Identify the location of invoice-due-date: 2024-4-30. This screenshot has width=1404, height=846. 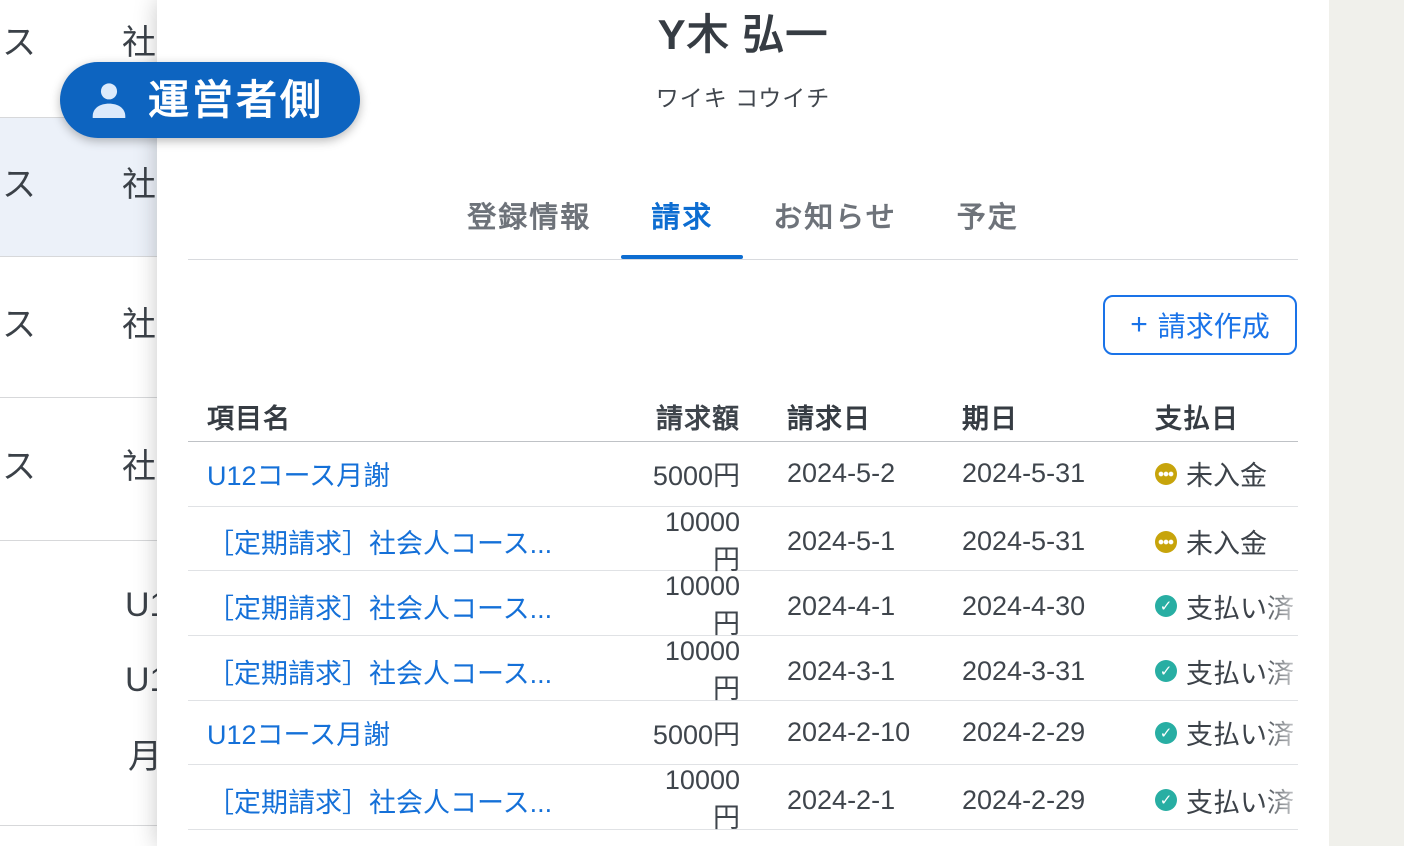
(1024, 605).